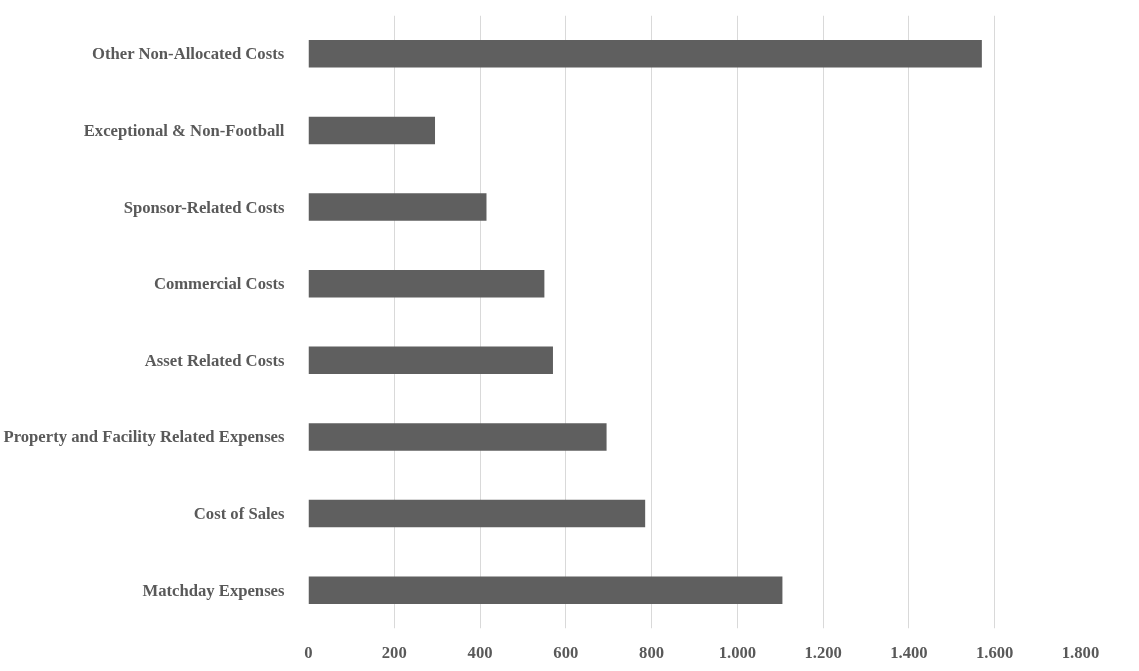 The width and height of the screenshot is (1139, 671). I want to click on x-tick-label: 1.600, so click(994, 652).